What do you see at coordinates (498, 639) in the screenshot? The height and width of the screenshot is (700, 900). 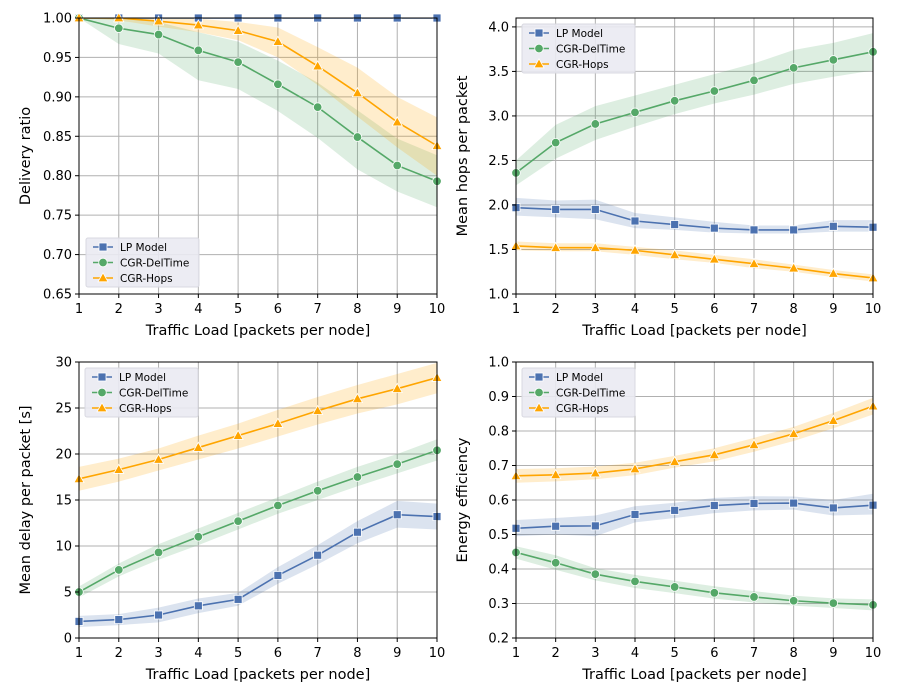 I see `y-tick-label: 0.2` at bounding box center [498, 639].